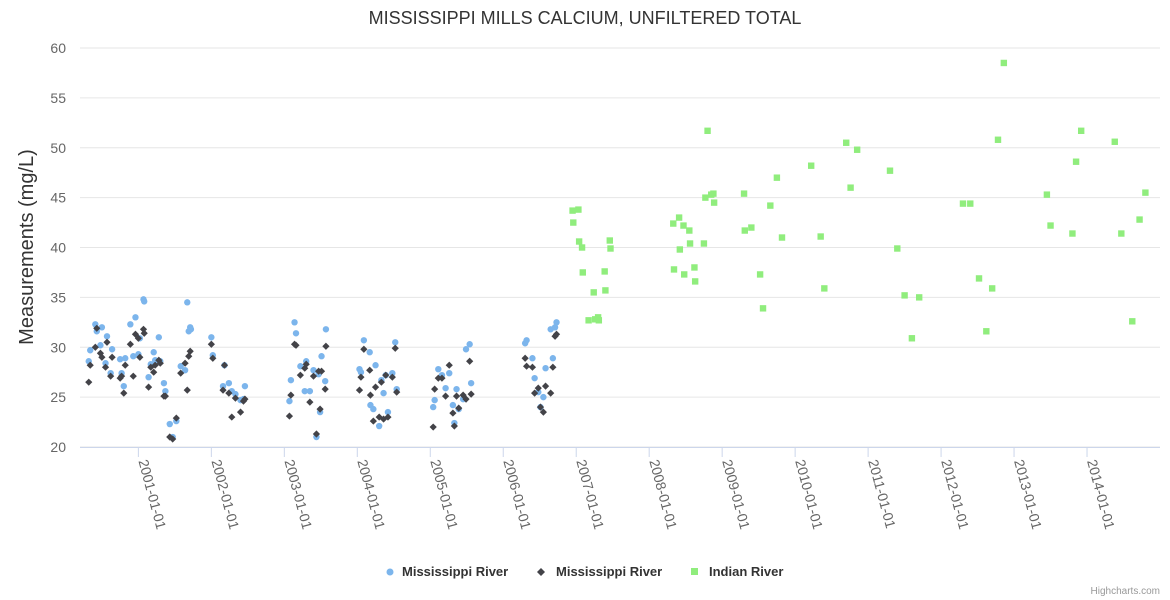  Describe the element at coordinates (599, 571) in the screenshot. I see `legend-item-mississippi-river-diamond: Mississippi River` at that location.